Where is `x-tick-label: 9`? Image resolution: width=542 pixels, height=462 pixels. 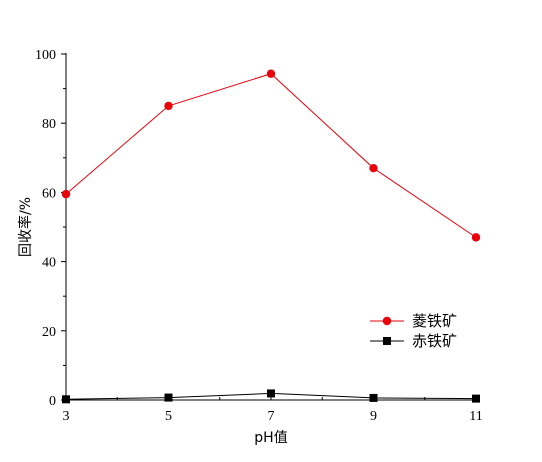 x-tick-label: 9 is located at coordinates (373, 416).